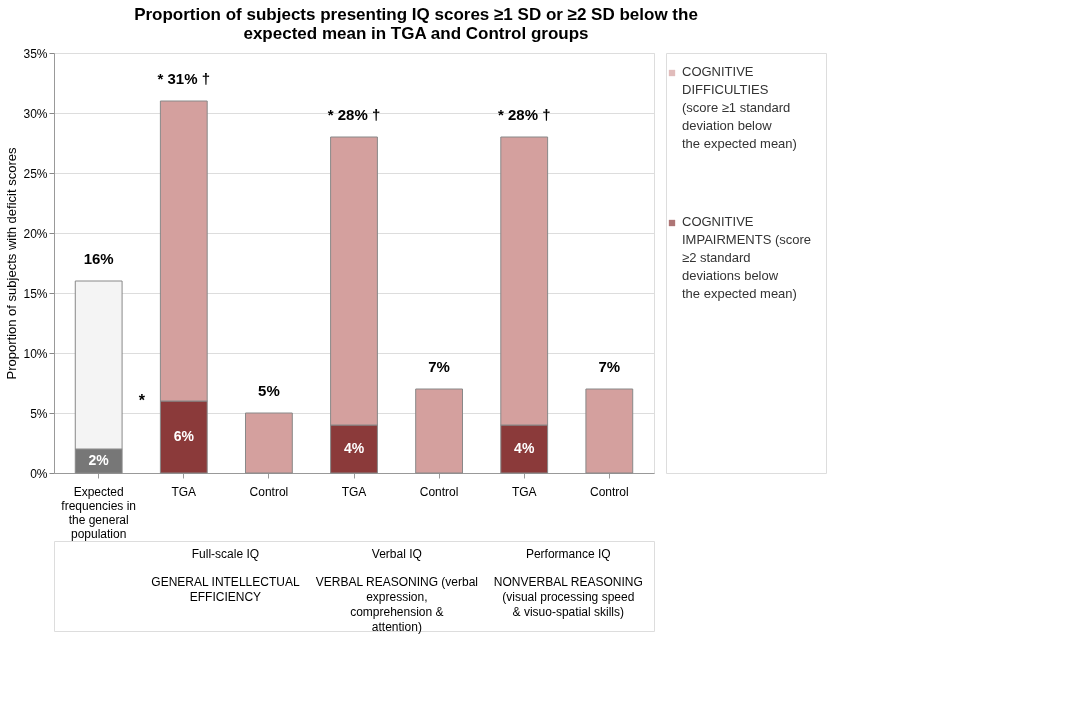 The image size is (1074, 722). What do you see at coordinates (416, 23) in the screenshot?
I see `chart-title: Proportion of subjects presenting IQ scores ≥1 SD or ≥2 SD below the expected mean in TGA and Control groups` at bounding box center [416, 23].